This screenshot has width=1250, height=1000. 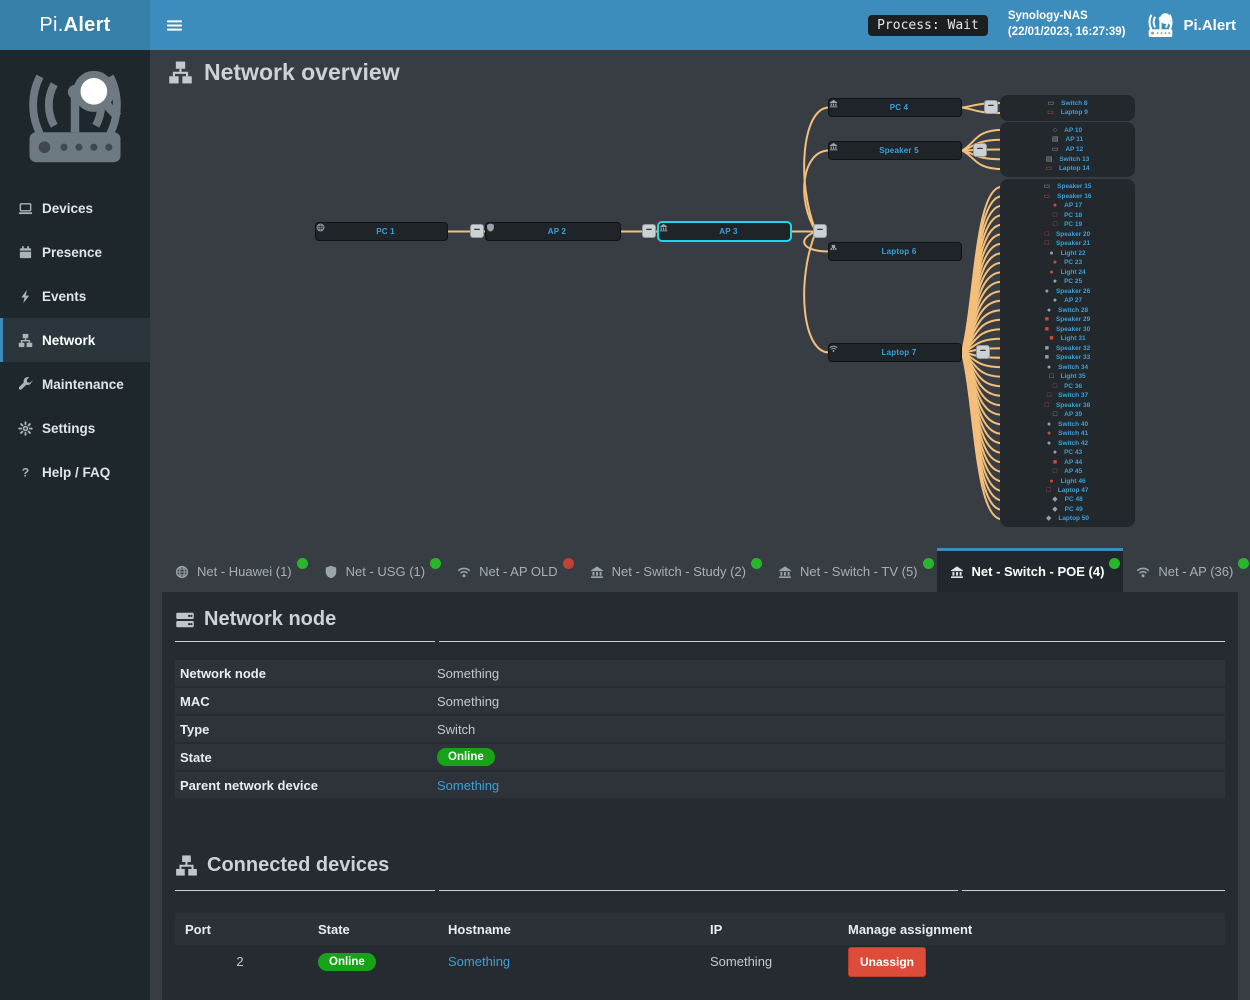 I want to click on node-label: AP 2, so click(x=557, y=231).